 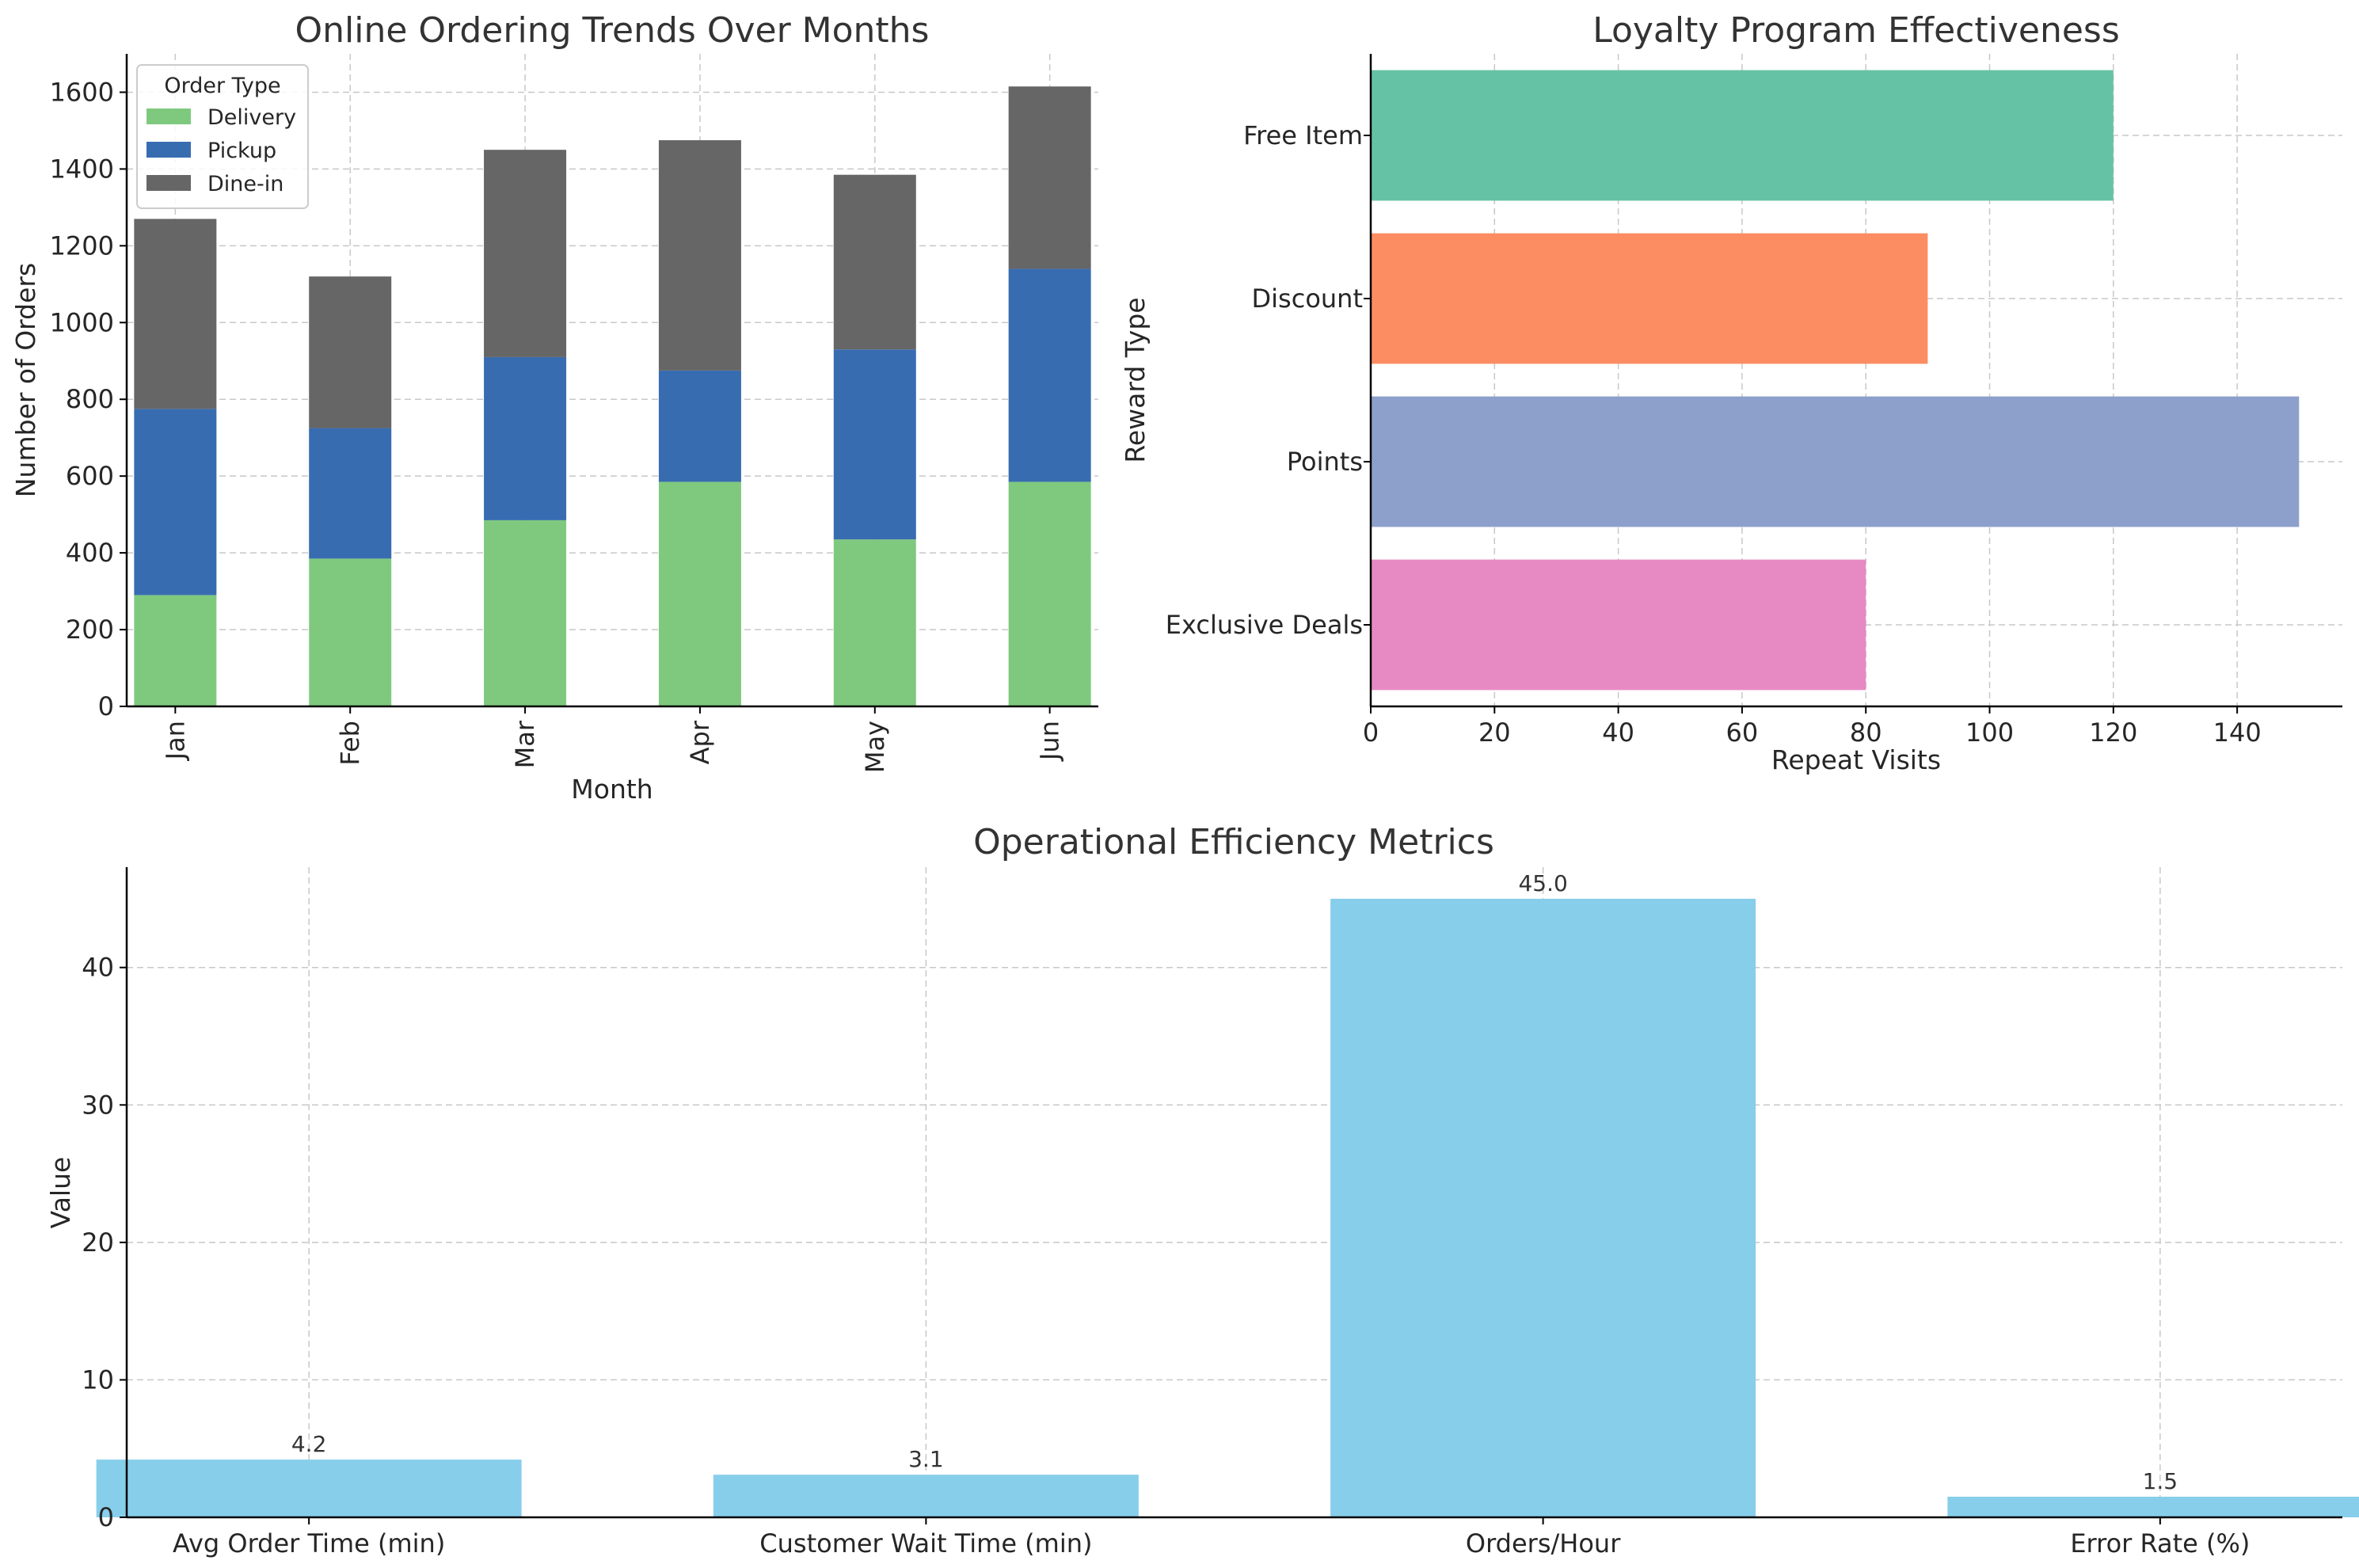 I want to click on y-tick-label: 1600, so click(x=82, y=92).